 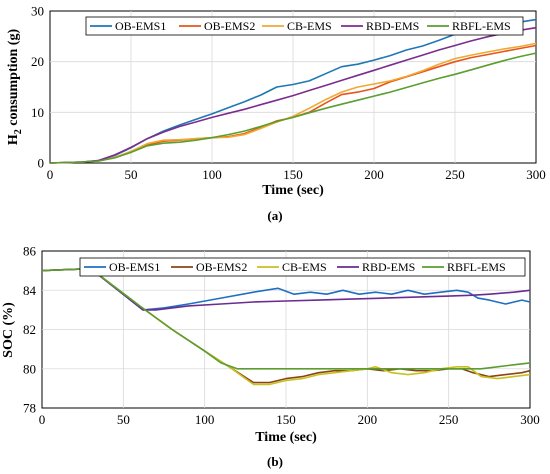 I want to click on chart-a-xtick-label: 50, so click(x=131, y=174).